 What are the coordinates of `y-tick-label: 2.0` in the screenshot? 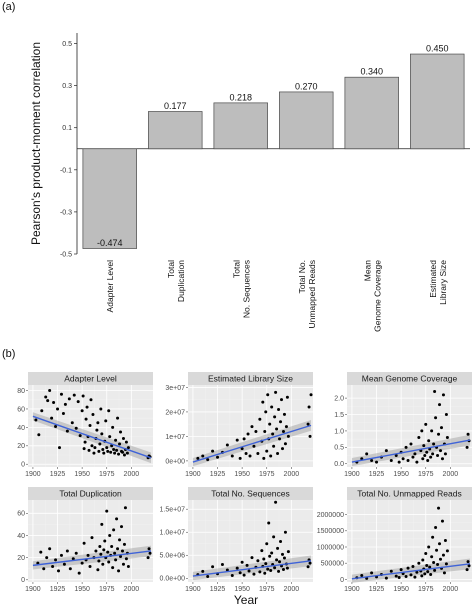 It's located at (339, 399).